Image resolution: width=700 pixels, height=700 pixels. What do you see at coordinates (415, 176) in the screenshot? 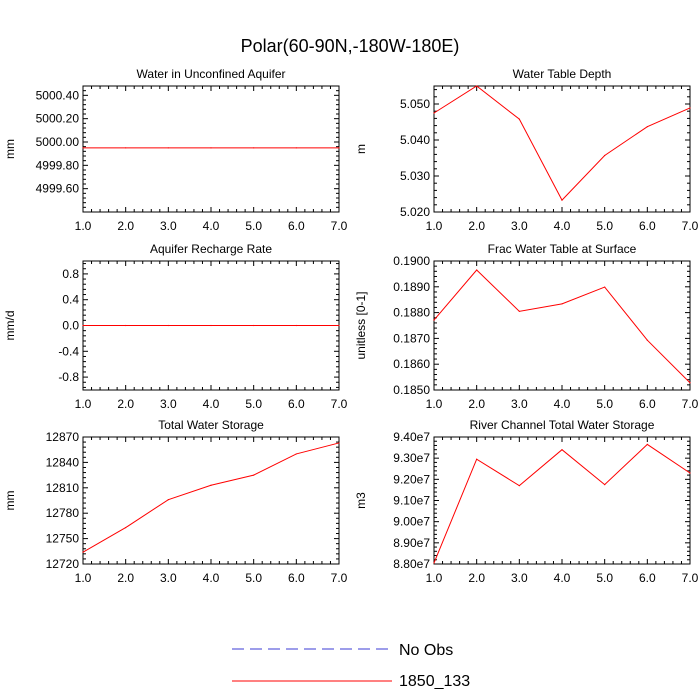
I see `y-tick-label: 5.030` at bounding box center [415, 176].